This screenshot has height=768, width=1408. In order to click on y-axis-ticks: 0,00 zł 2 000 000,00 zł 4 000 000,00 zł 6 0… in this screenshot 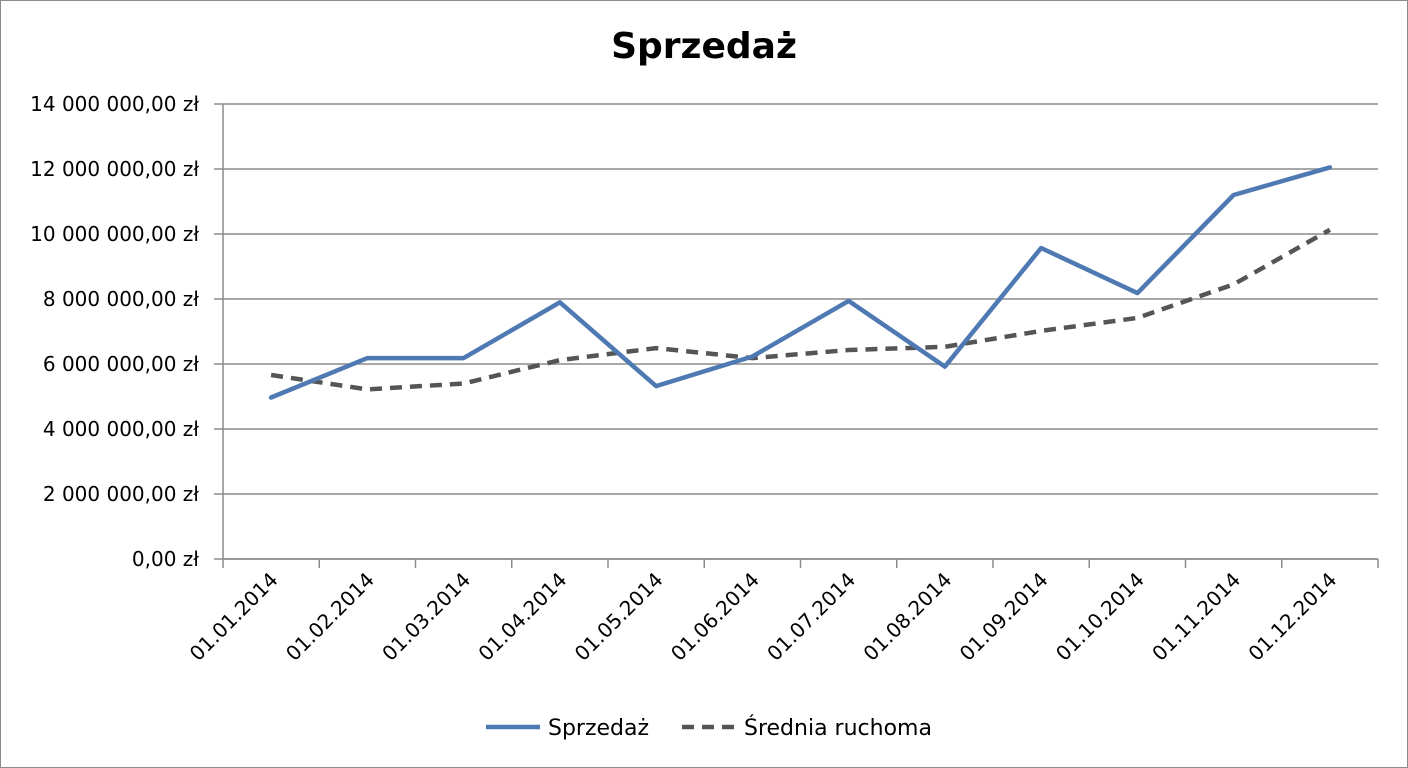, I will do `click(126, 331)`.